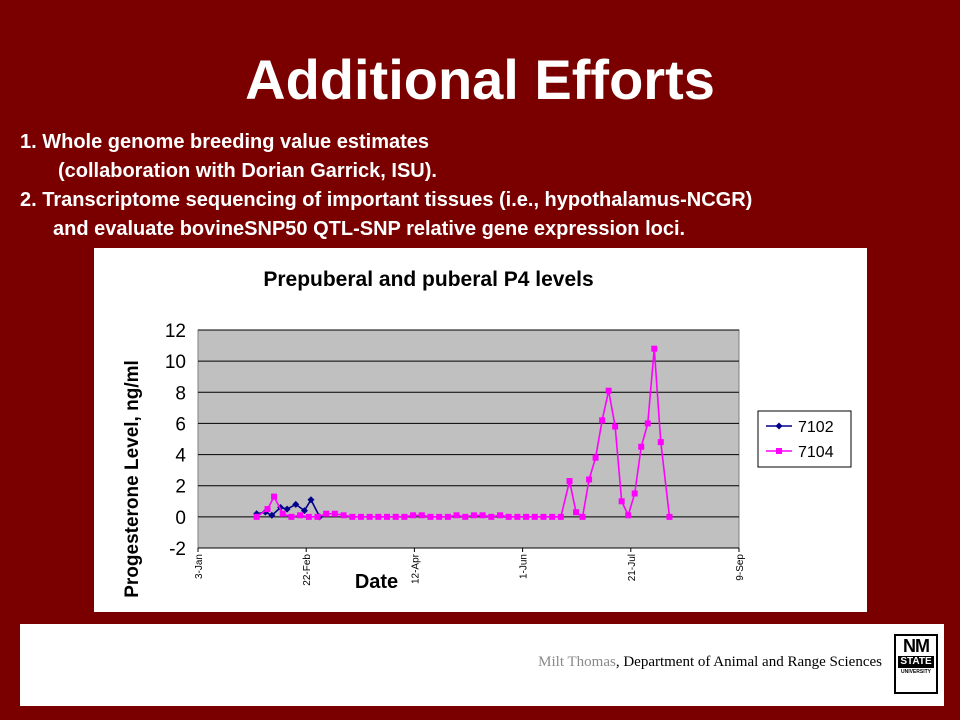 This screenshot has width=960, height=720. What do you see at coordinates (577, 662) in the screenshot?
I see `footer-author: Milt Thomas` at bounding box center [577, 662].